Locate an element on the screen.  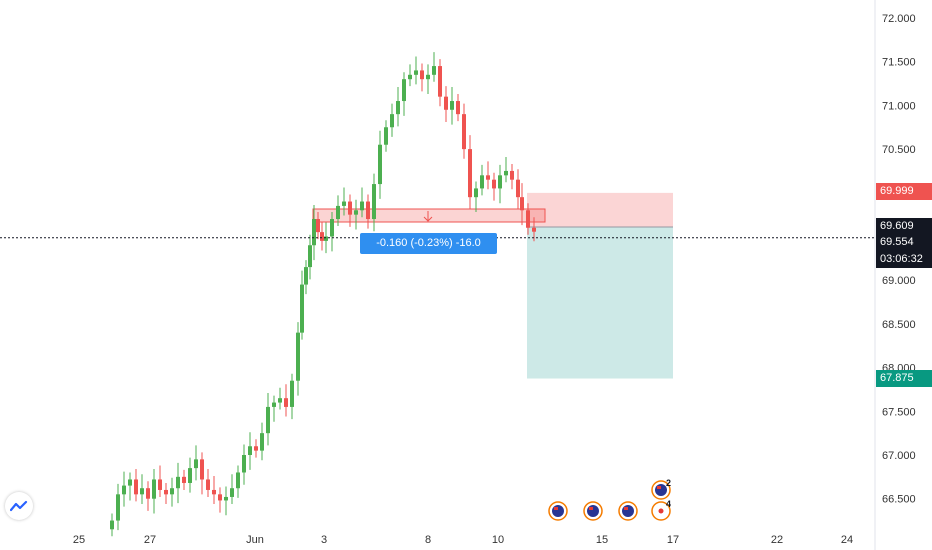
time-tick-label: 24 is located at coordinates (847, 540).